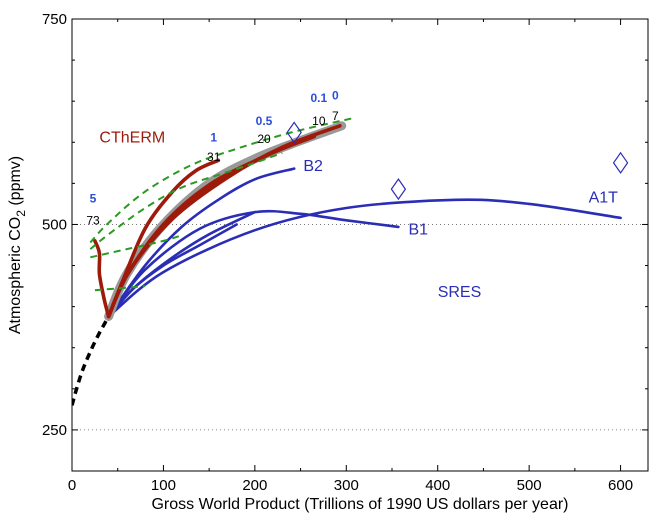 Image resolution: width=654 pixels, height=517 pixels. What do you see at coordinates (313, 166) in the screenshot?
I see `b2-label: B2` at bounding box center [313, 166].